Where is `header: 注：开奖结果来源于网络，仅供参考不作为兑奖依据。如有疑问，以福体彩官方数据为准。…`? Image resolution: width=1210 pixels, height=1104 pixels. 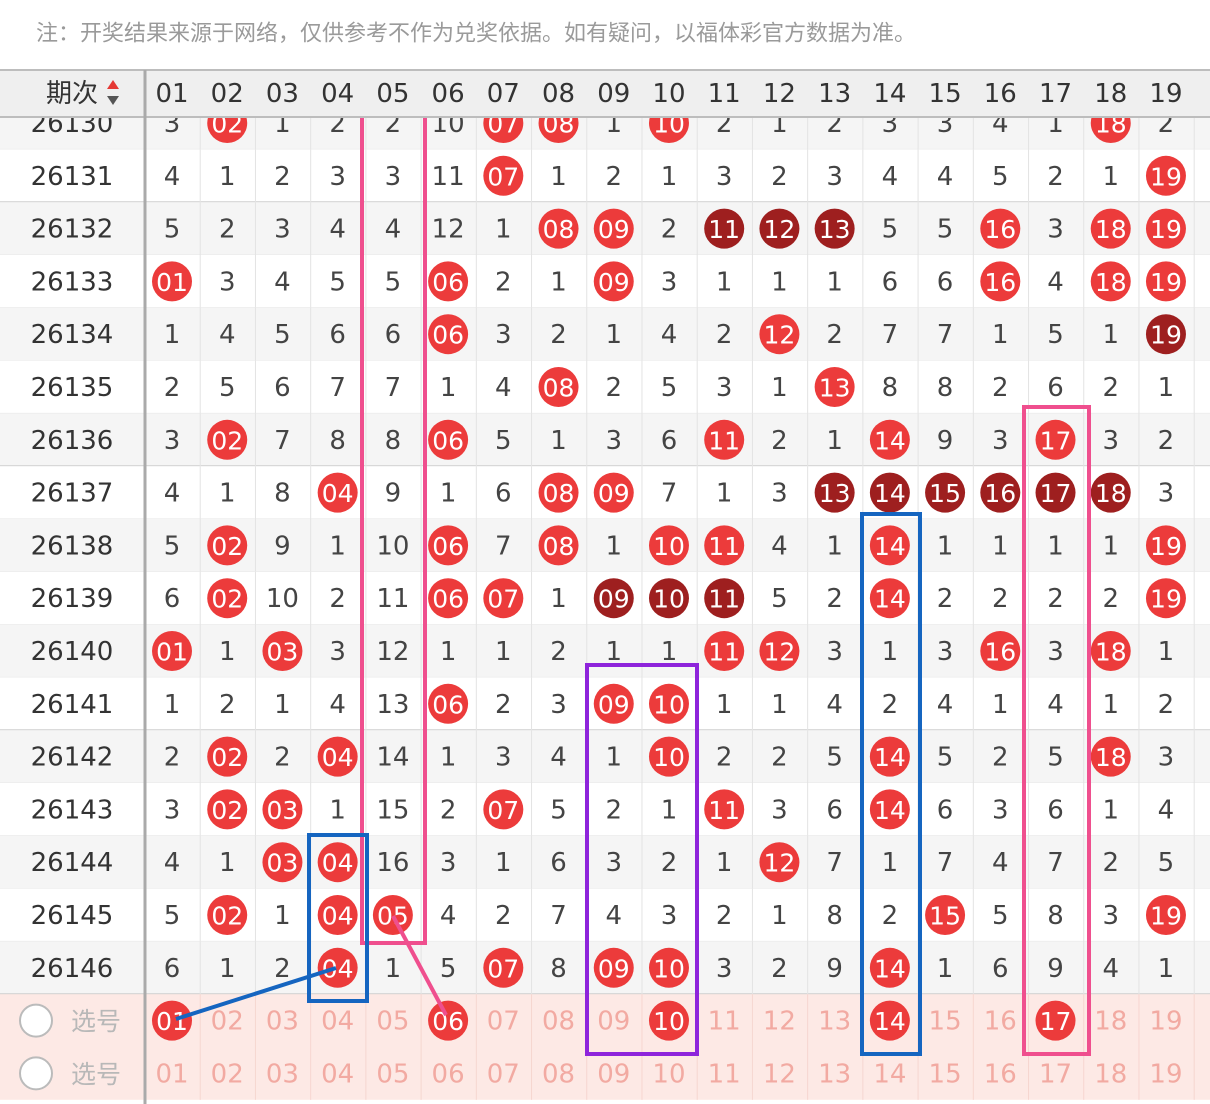 header: 注：开奖结果来源于网络，仅供参考不作为兑奖依据。如有疑问，以福体彩官方数据为准。… is located at coordinates (605, 59).